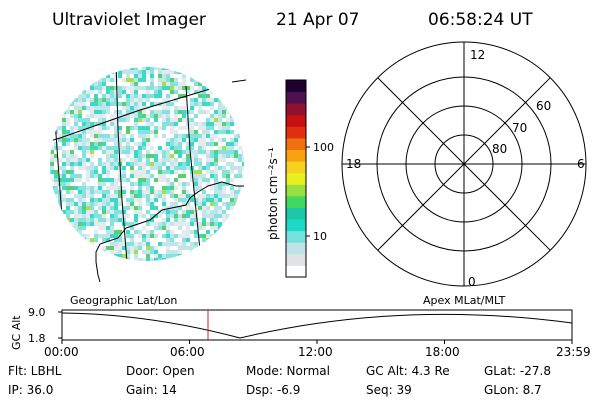 The width and height of the screenshot is (600, 400). Describe the element at coordinates (61, 352) in the screenshot. I see `xtick-0000: 00:00` at that location.